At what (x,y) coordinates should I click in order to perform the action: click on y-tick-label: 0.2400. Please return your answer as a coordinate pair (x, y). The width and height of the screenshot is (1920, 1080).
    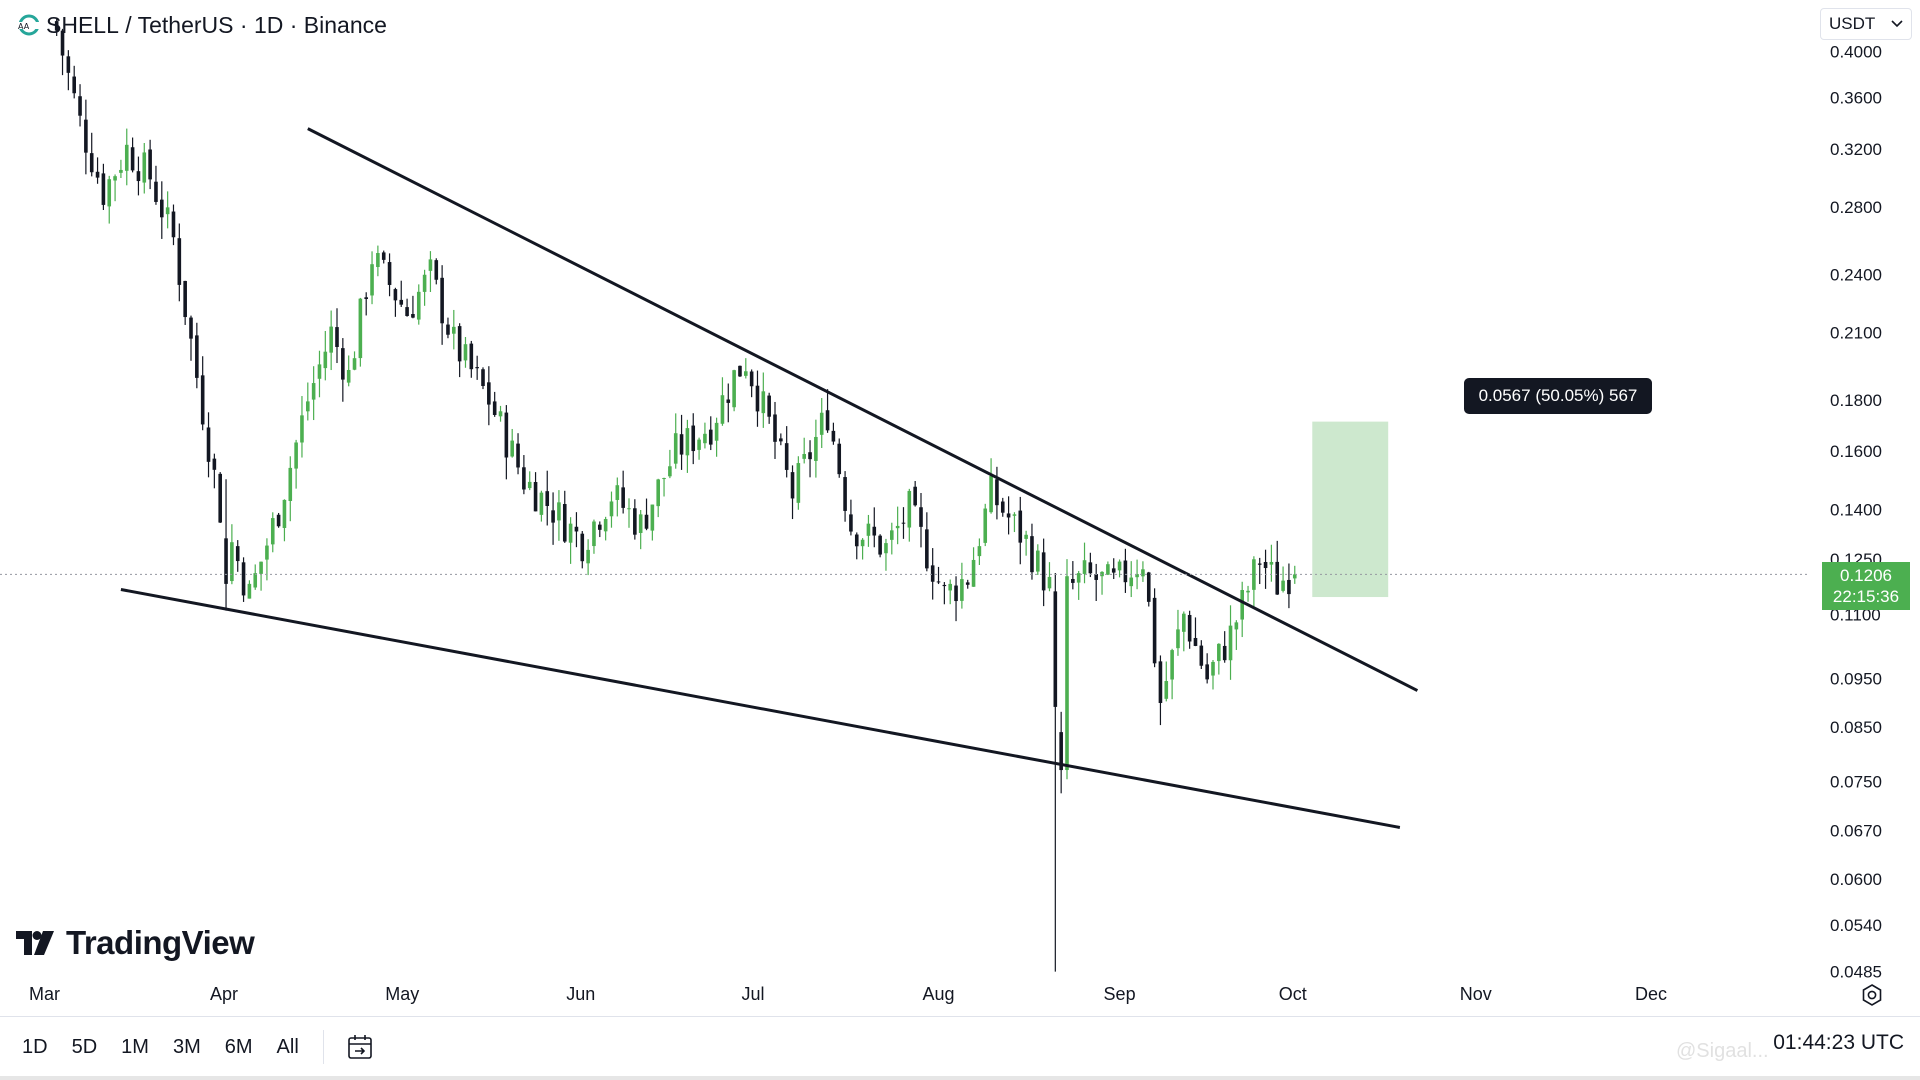
    Looking at the image, I should click on (1856, 274).